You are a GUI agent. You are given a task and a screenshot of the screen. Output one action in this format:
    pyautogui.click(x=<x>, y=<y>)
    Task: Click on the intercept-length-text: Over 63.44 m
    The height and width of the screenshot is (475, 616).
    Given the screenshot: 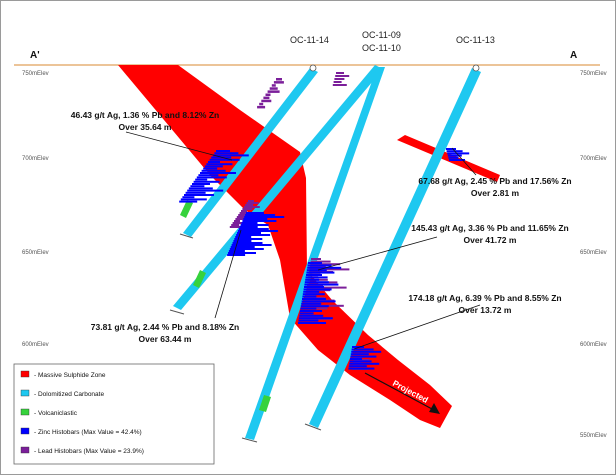 What is the action you would take?
    pyautogui.click(x=165, y=339)
    